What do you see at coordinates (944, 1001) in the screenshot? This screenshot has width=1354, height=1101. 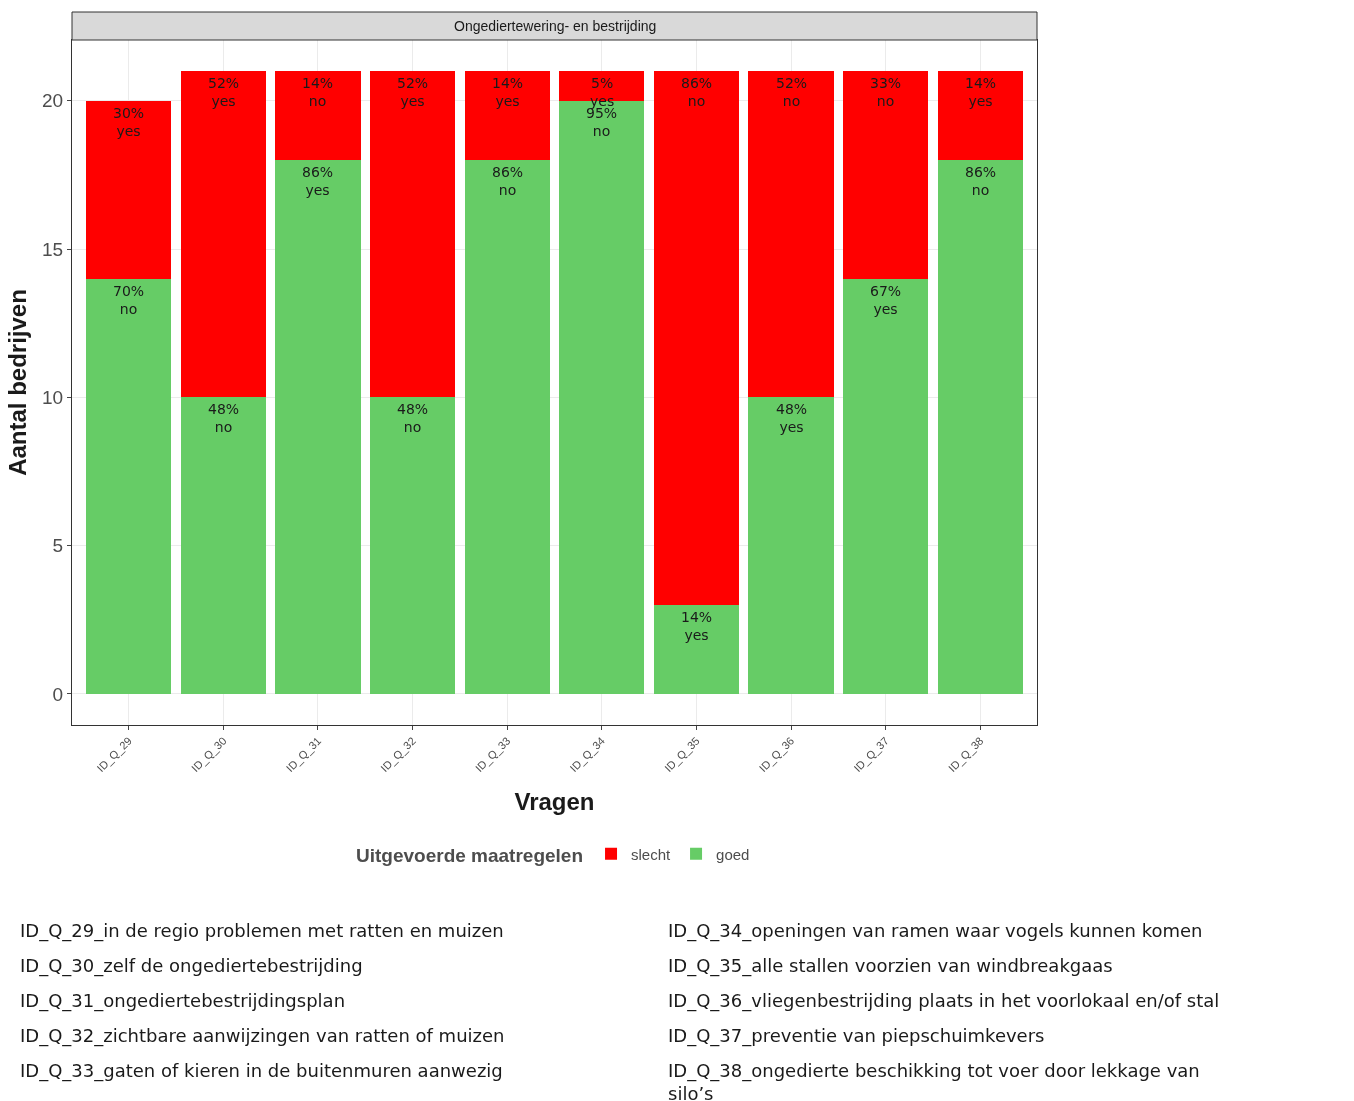 I see `text: ID_Q_36_vliegenbestrijding plaats in het voorlokaal en/of stal` at bounding box center [944, 1001].